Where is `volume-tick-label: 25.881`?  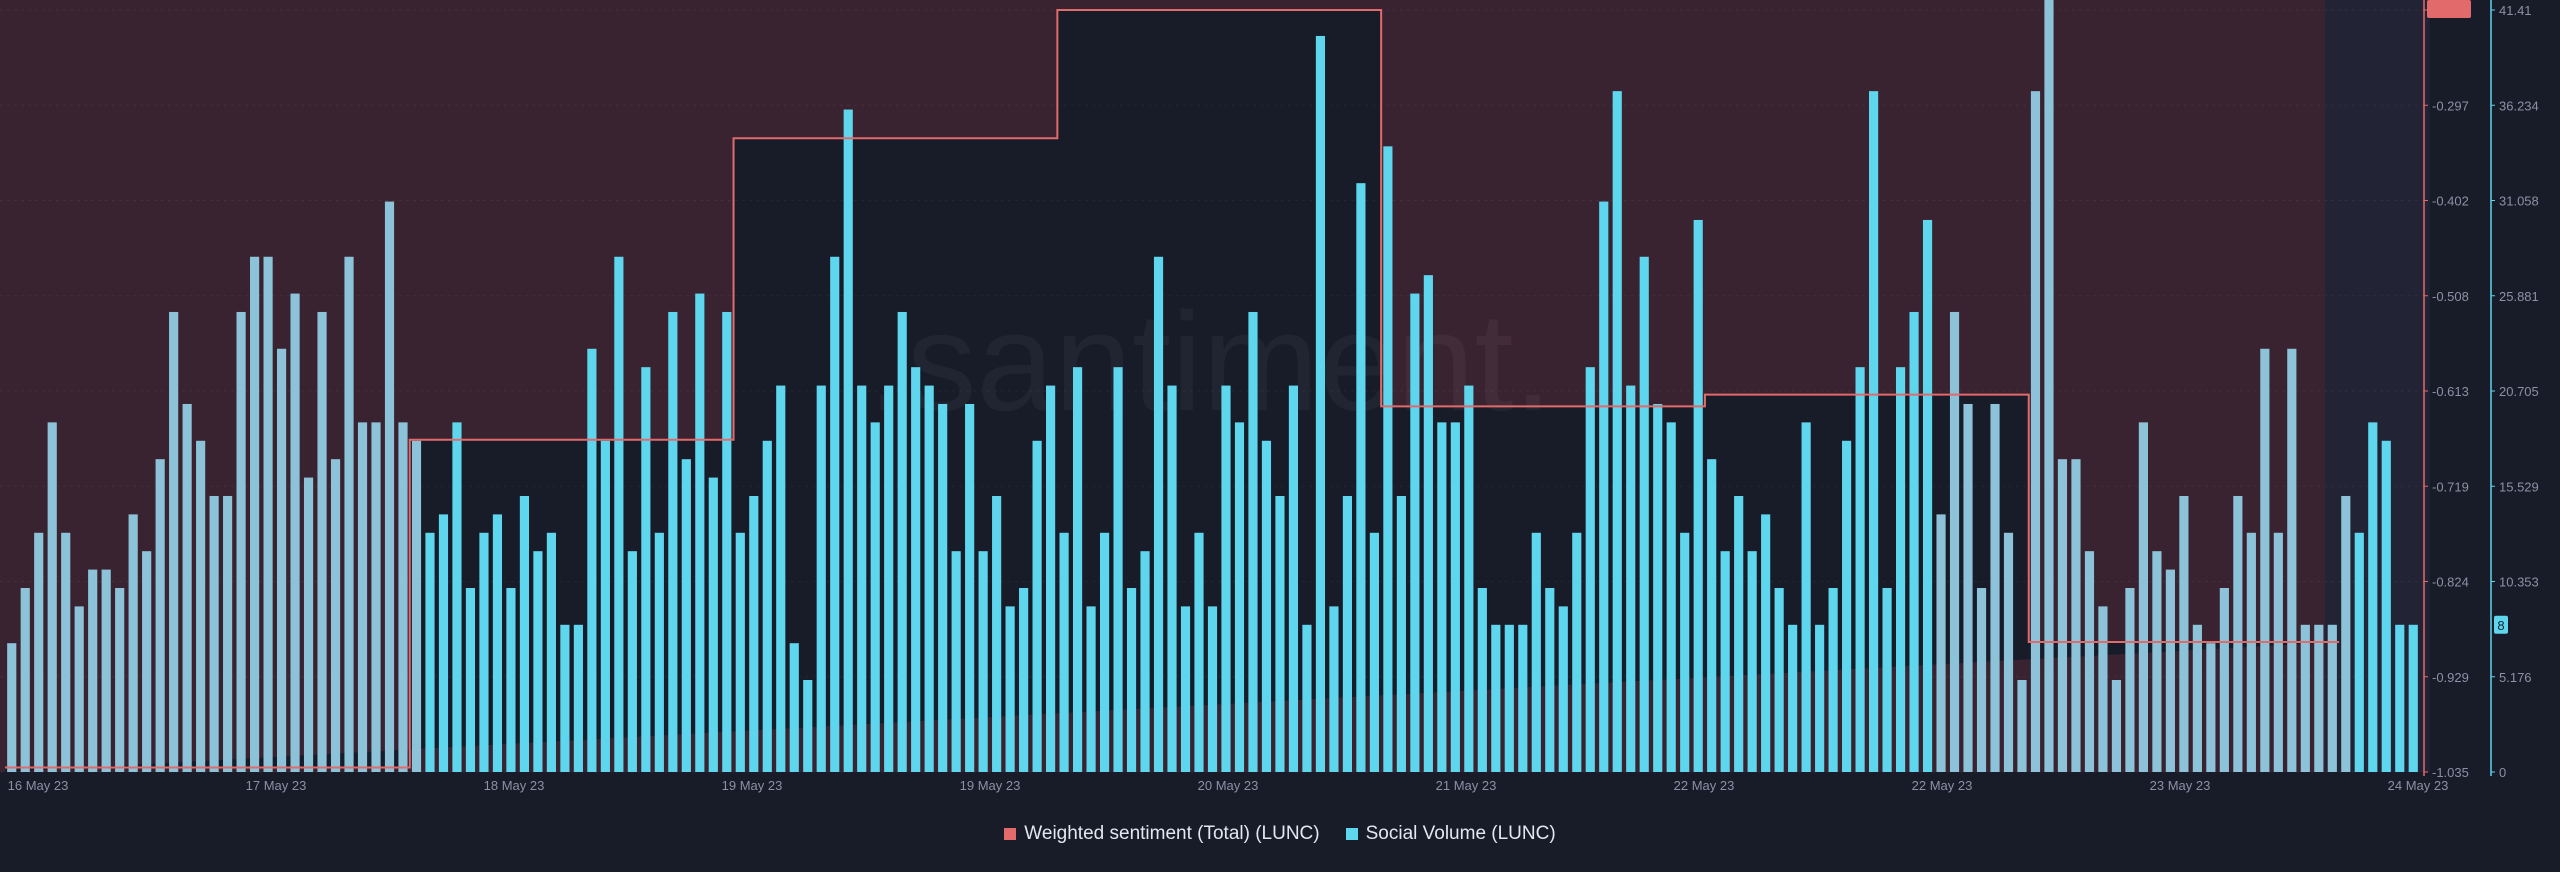 volume-tick-label: 25.881 is located at coordinates (2519, 296).